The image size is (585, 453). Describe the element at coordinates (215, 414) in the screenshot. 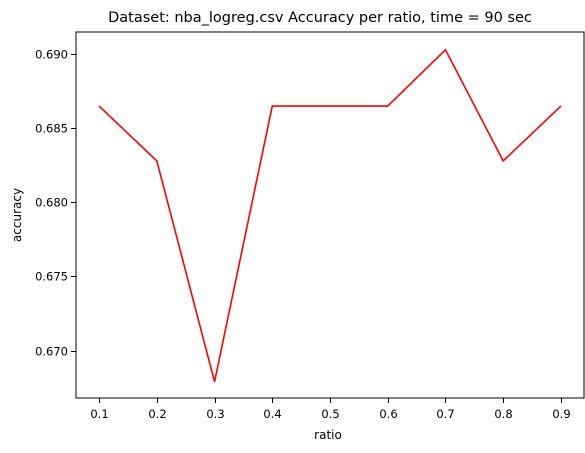

I see `x-tick-label: 0.3` at that location.